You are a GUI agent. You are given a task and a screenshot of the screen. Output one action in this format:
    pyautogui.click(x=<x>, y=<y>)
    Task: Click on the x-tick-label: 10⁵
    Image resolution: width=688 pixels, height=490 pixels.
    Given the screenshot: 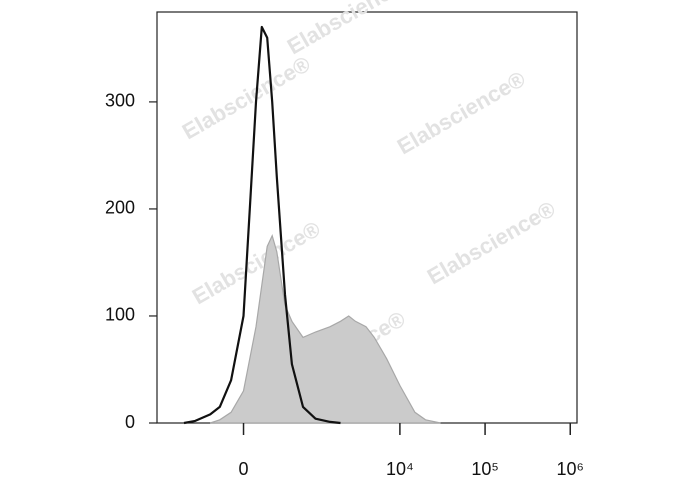 What is the action you would take?
    pyautogui.click(x=484, y=469)
    